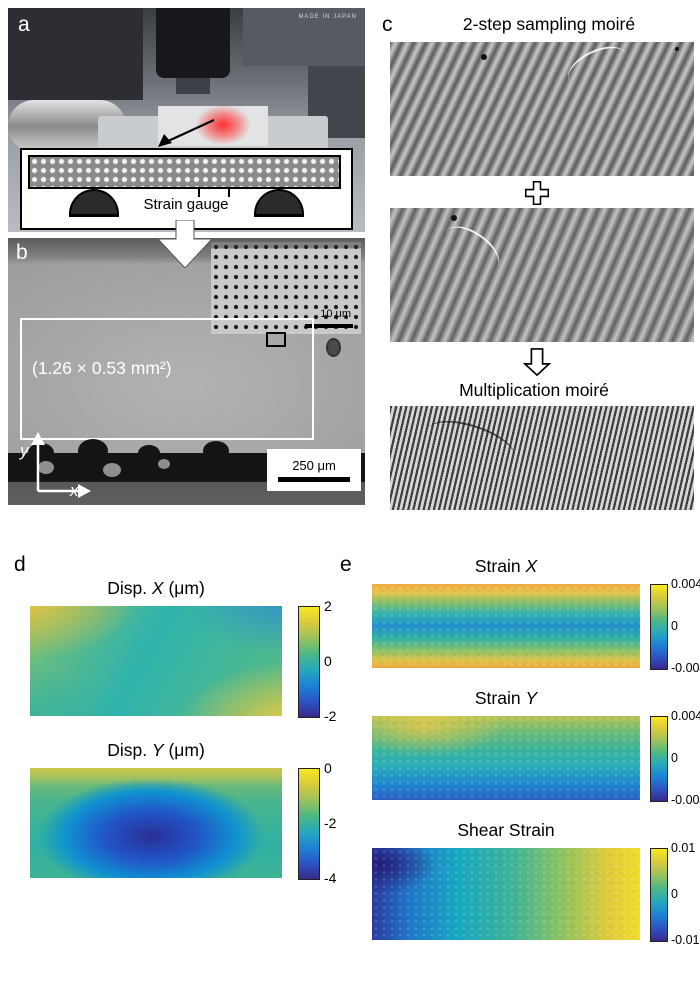 Image resolution: width=700 pixels, height=985 pixels. I want to click on strain-x-heatmap, so click(506, 626).